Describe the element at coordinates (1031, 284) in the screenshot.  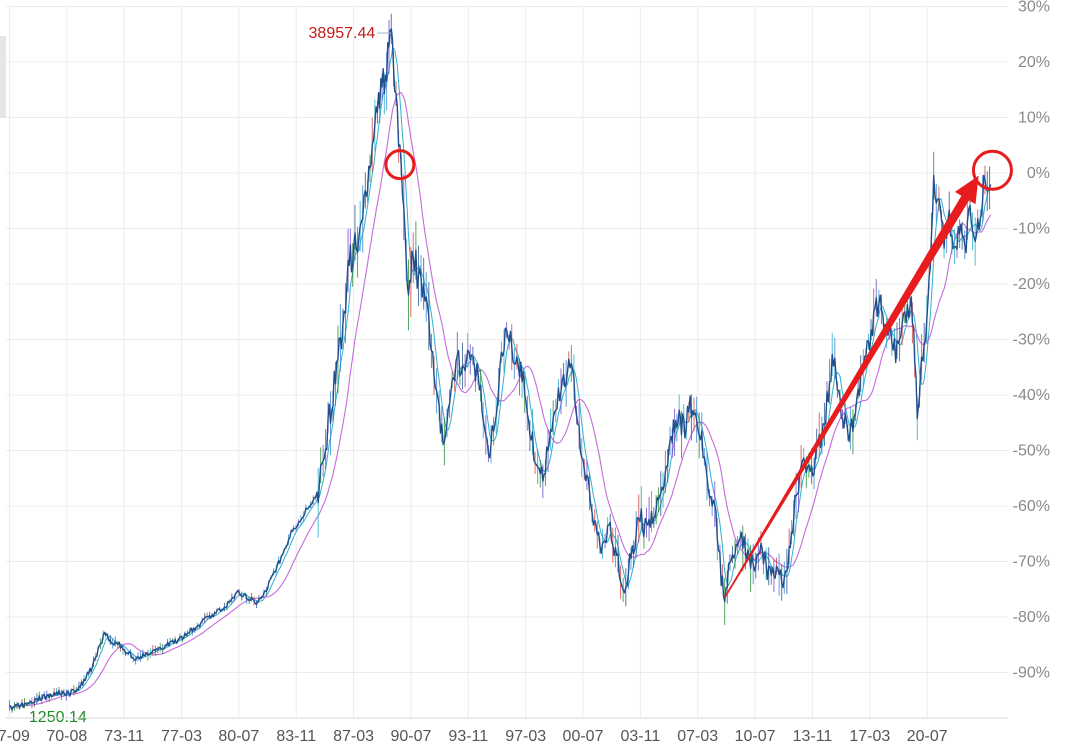
I see `y-tick-label: -20%` at that location.